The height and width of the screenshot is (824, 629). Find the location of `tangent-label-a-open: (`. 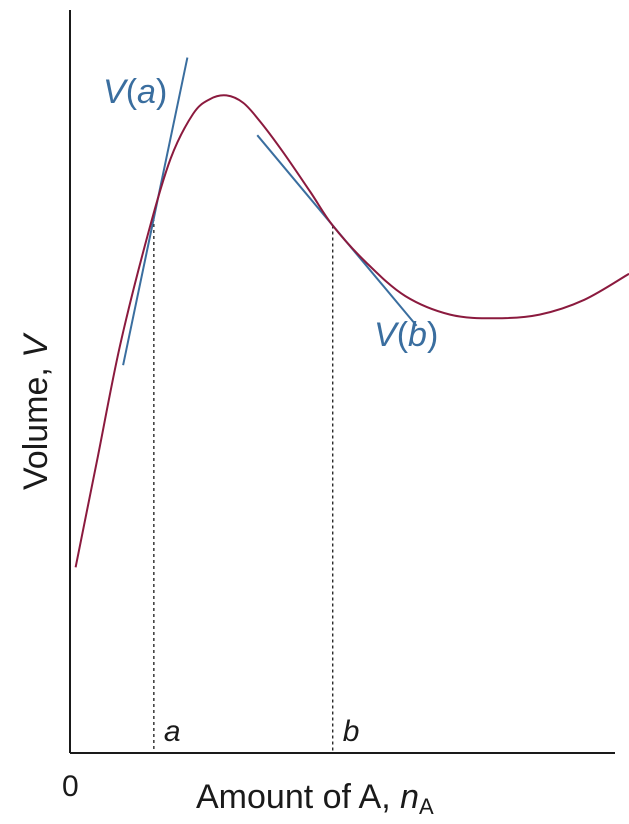

tangent-label-a-open: ( is located at coordinates (132, 92).